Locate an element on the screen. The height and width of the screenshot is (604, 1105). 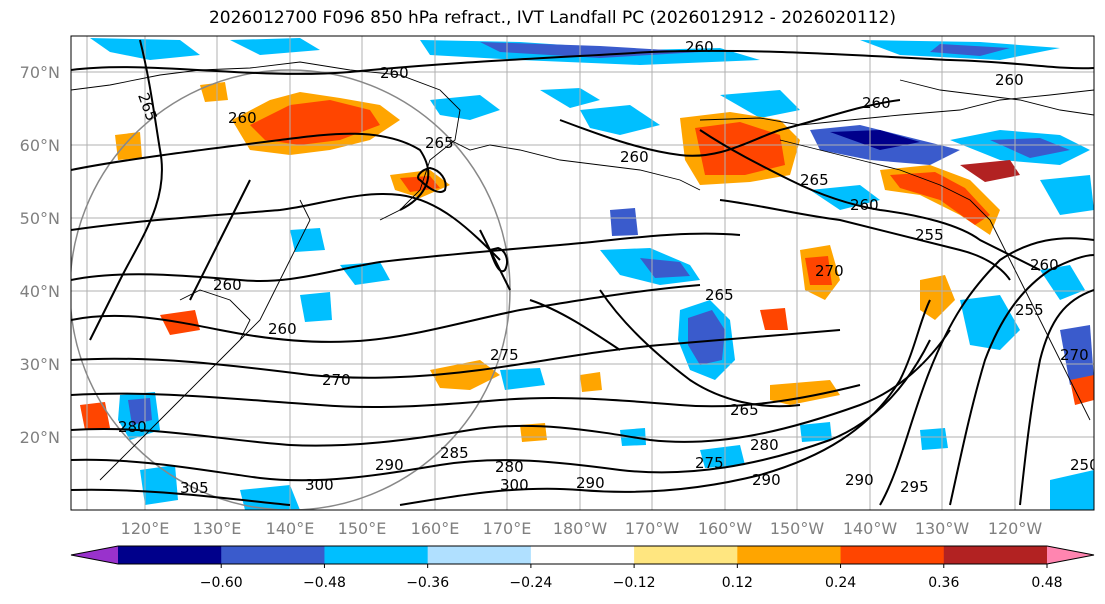
contour-label: 305 is located at coordinates (194, 488).